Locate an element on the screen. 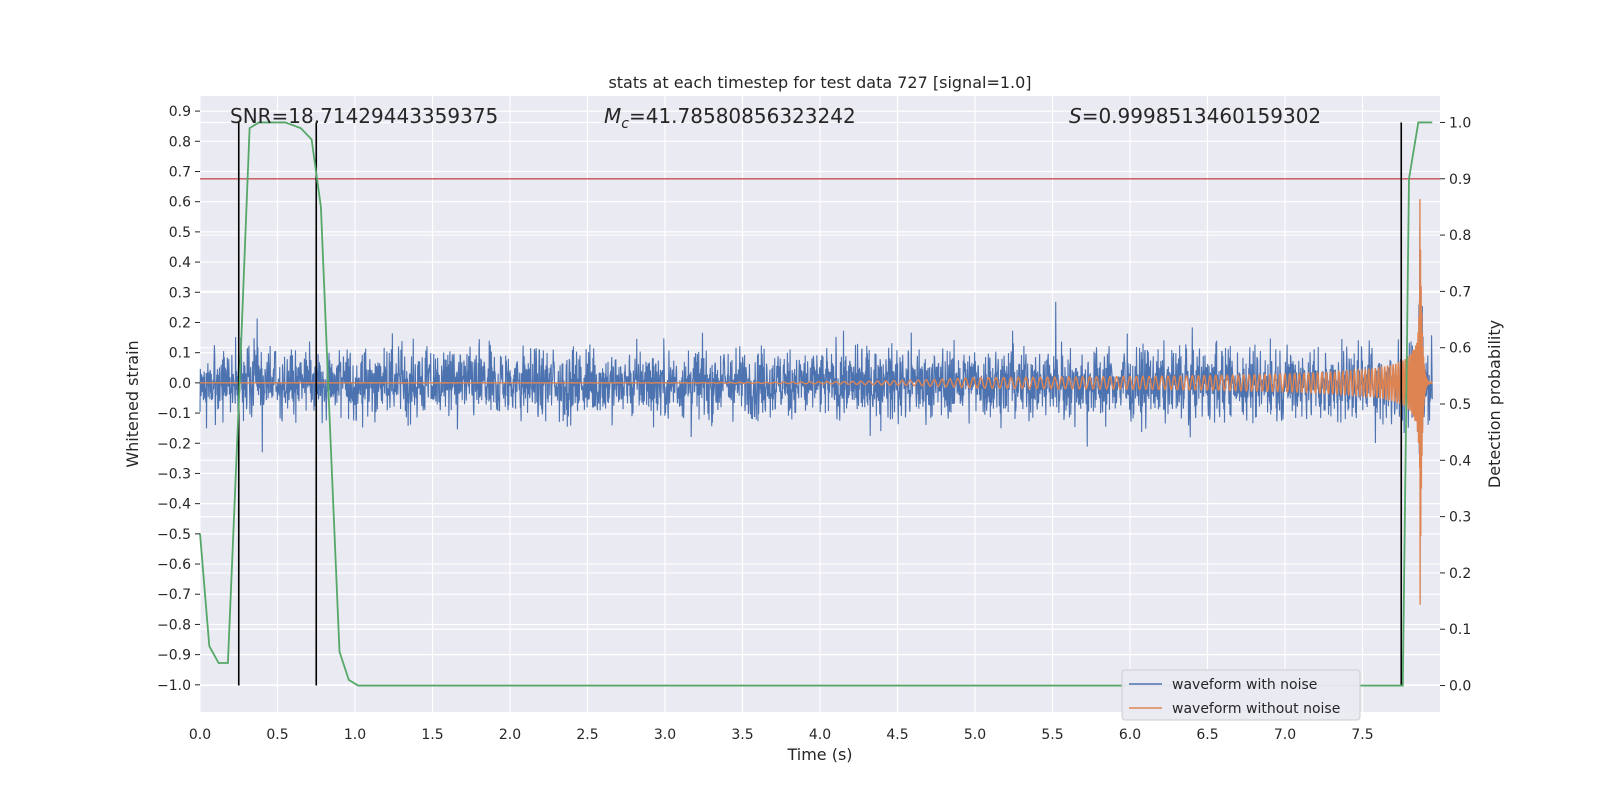 Image resolution: width=1600 pixels, height=800 pixels. y2-tick-labels: 1.0 0.9 0.8 0.7 0.6 0.5 0.4 0.3 0.2 0.1 0.0 is located at coordinates (1455, 405).